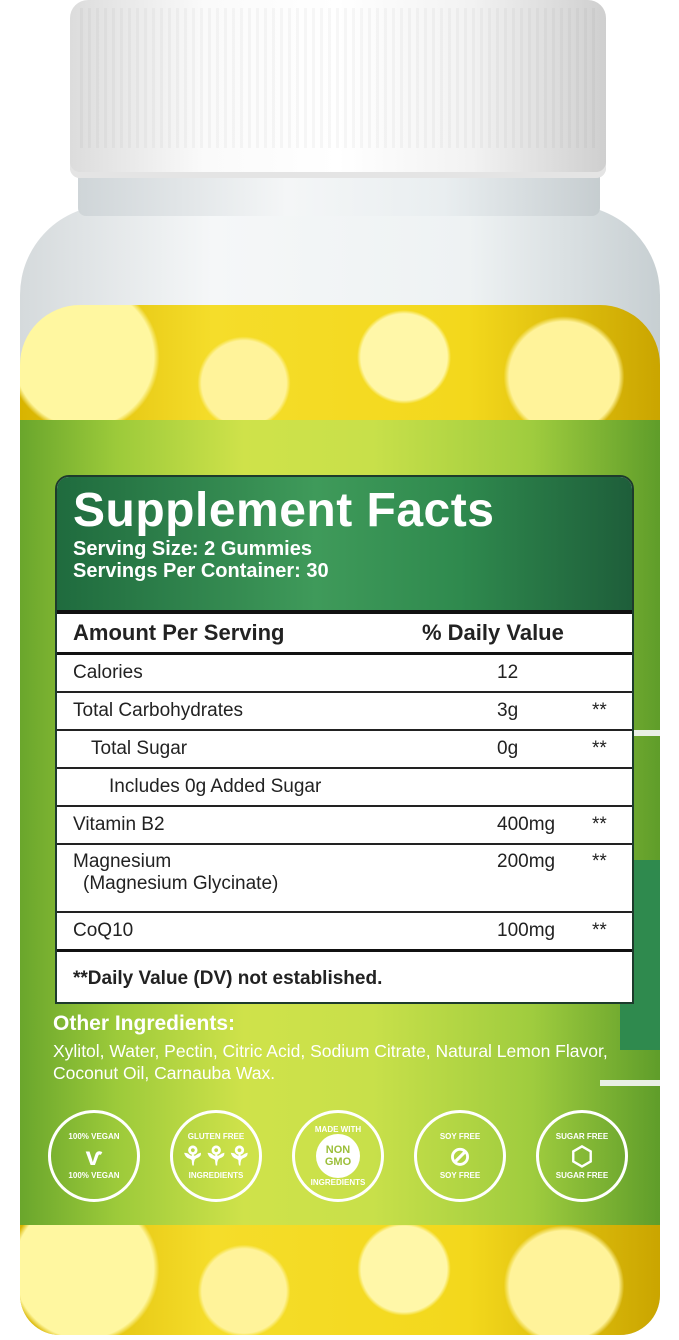  Describe the element at coordinates (228, 978) in the screenshot. I see `facts-footnote: **Daily Value (DV) not established.` at that location.